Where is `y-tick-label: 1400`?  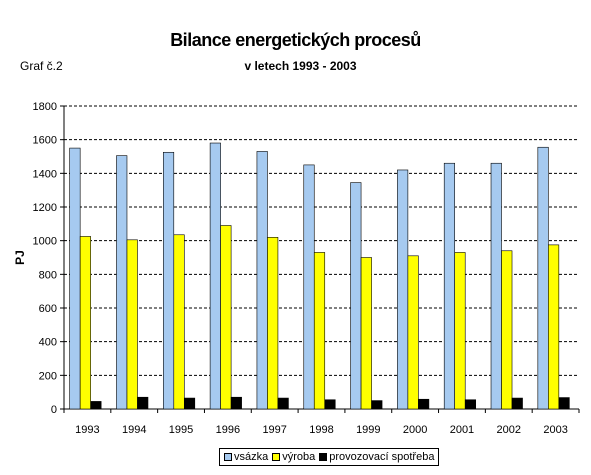
y-tick-label: 1400 is located at coordinates (45, 174).